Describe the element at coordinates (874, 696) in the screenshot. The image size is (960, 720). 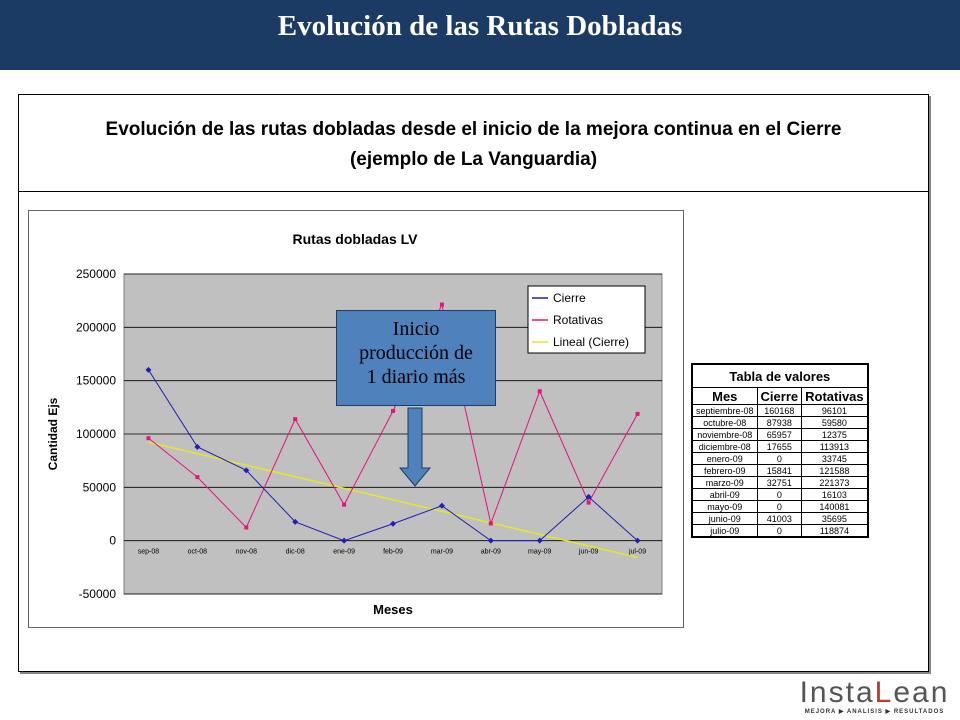
I see `instalean-logo: InstaLean MEJORA ▶ ANALISIS ▶ RESULTADOS` at that location.